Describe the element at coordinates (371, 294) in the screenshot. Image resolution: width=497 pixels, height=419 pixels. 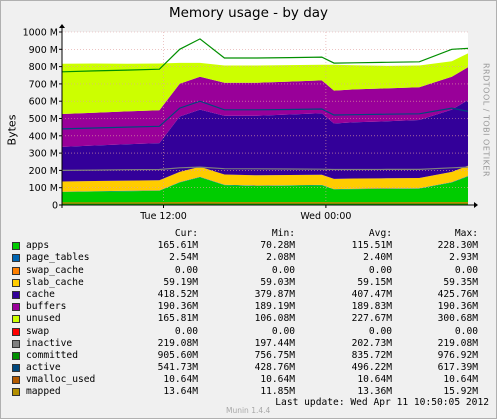
I see `legend-avg: 407.47M` at that location.